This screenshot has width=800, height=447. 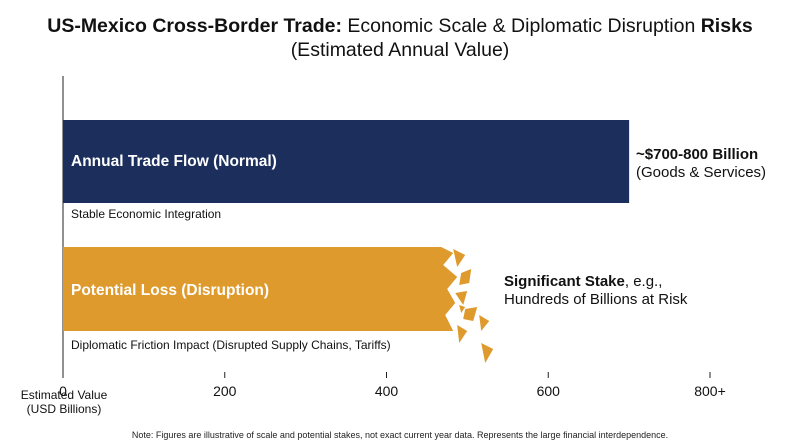 What do you see at coordinates (701, 172) in the screenshot?
I see `trade-flow-annotation-text: (Goods & Services)` at bounding box center [701, 172].